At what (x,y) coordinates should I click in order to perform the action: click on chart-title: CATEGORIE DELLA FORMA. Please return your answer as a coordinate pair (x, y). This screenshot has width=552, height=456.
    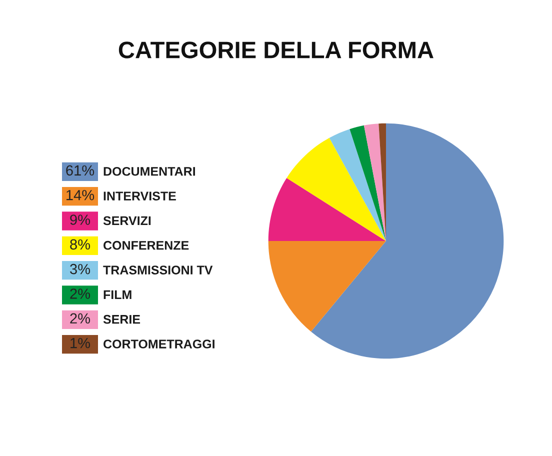
    Looking at the image, I should click on (276, 50).